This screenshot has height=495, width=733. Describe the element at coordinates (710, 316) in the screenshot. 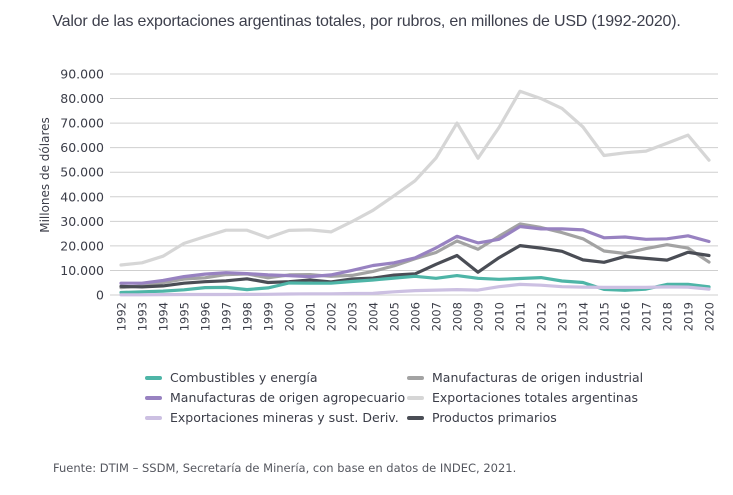

I see `x-tick-label: 2020` at that location.